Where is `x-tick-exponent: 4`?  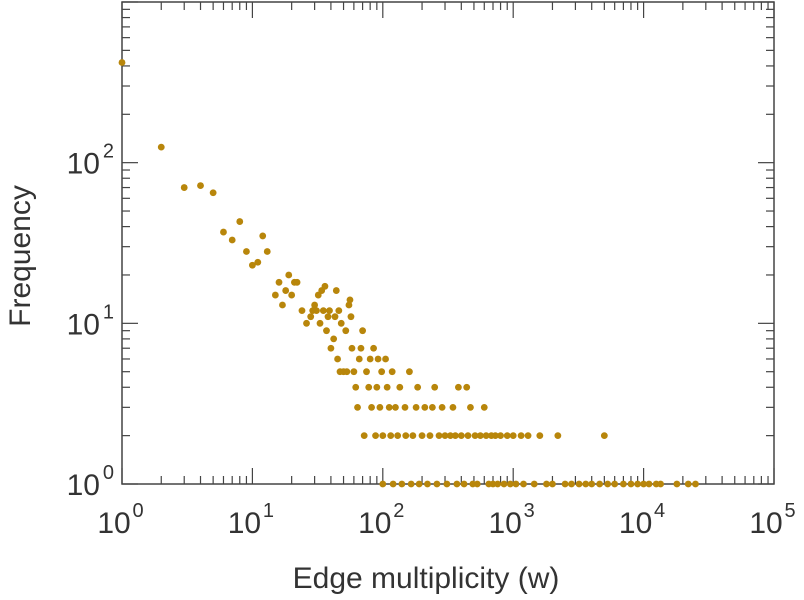 x-tick-exponent: 4 is located at coordinates (659, 511).